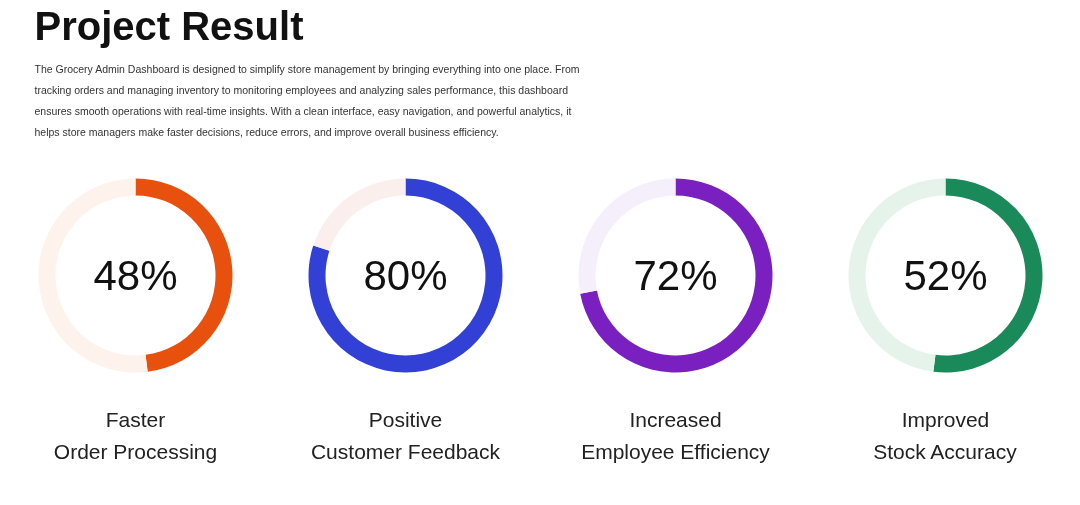  Describe the element at coordinates (945, 435) in the screenshot. I see `text: Improved Stock Accuracy` at that location.